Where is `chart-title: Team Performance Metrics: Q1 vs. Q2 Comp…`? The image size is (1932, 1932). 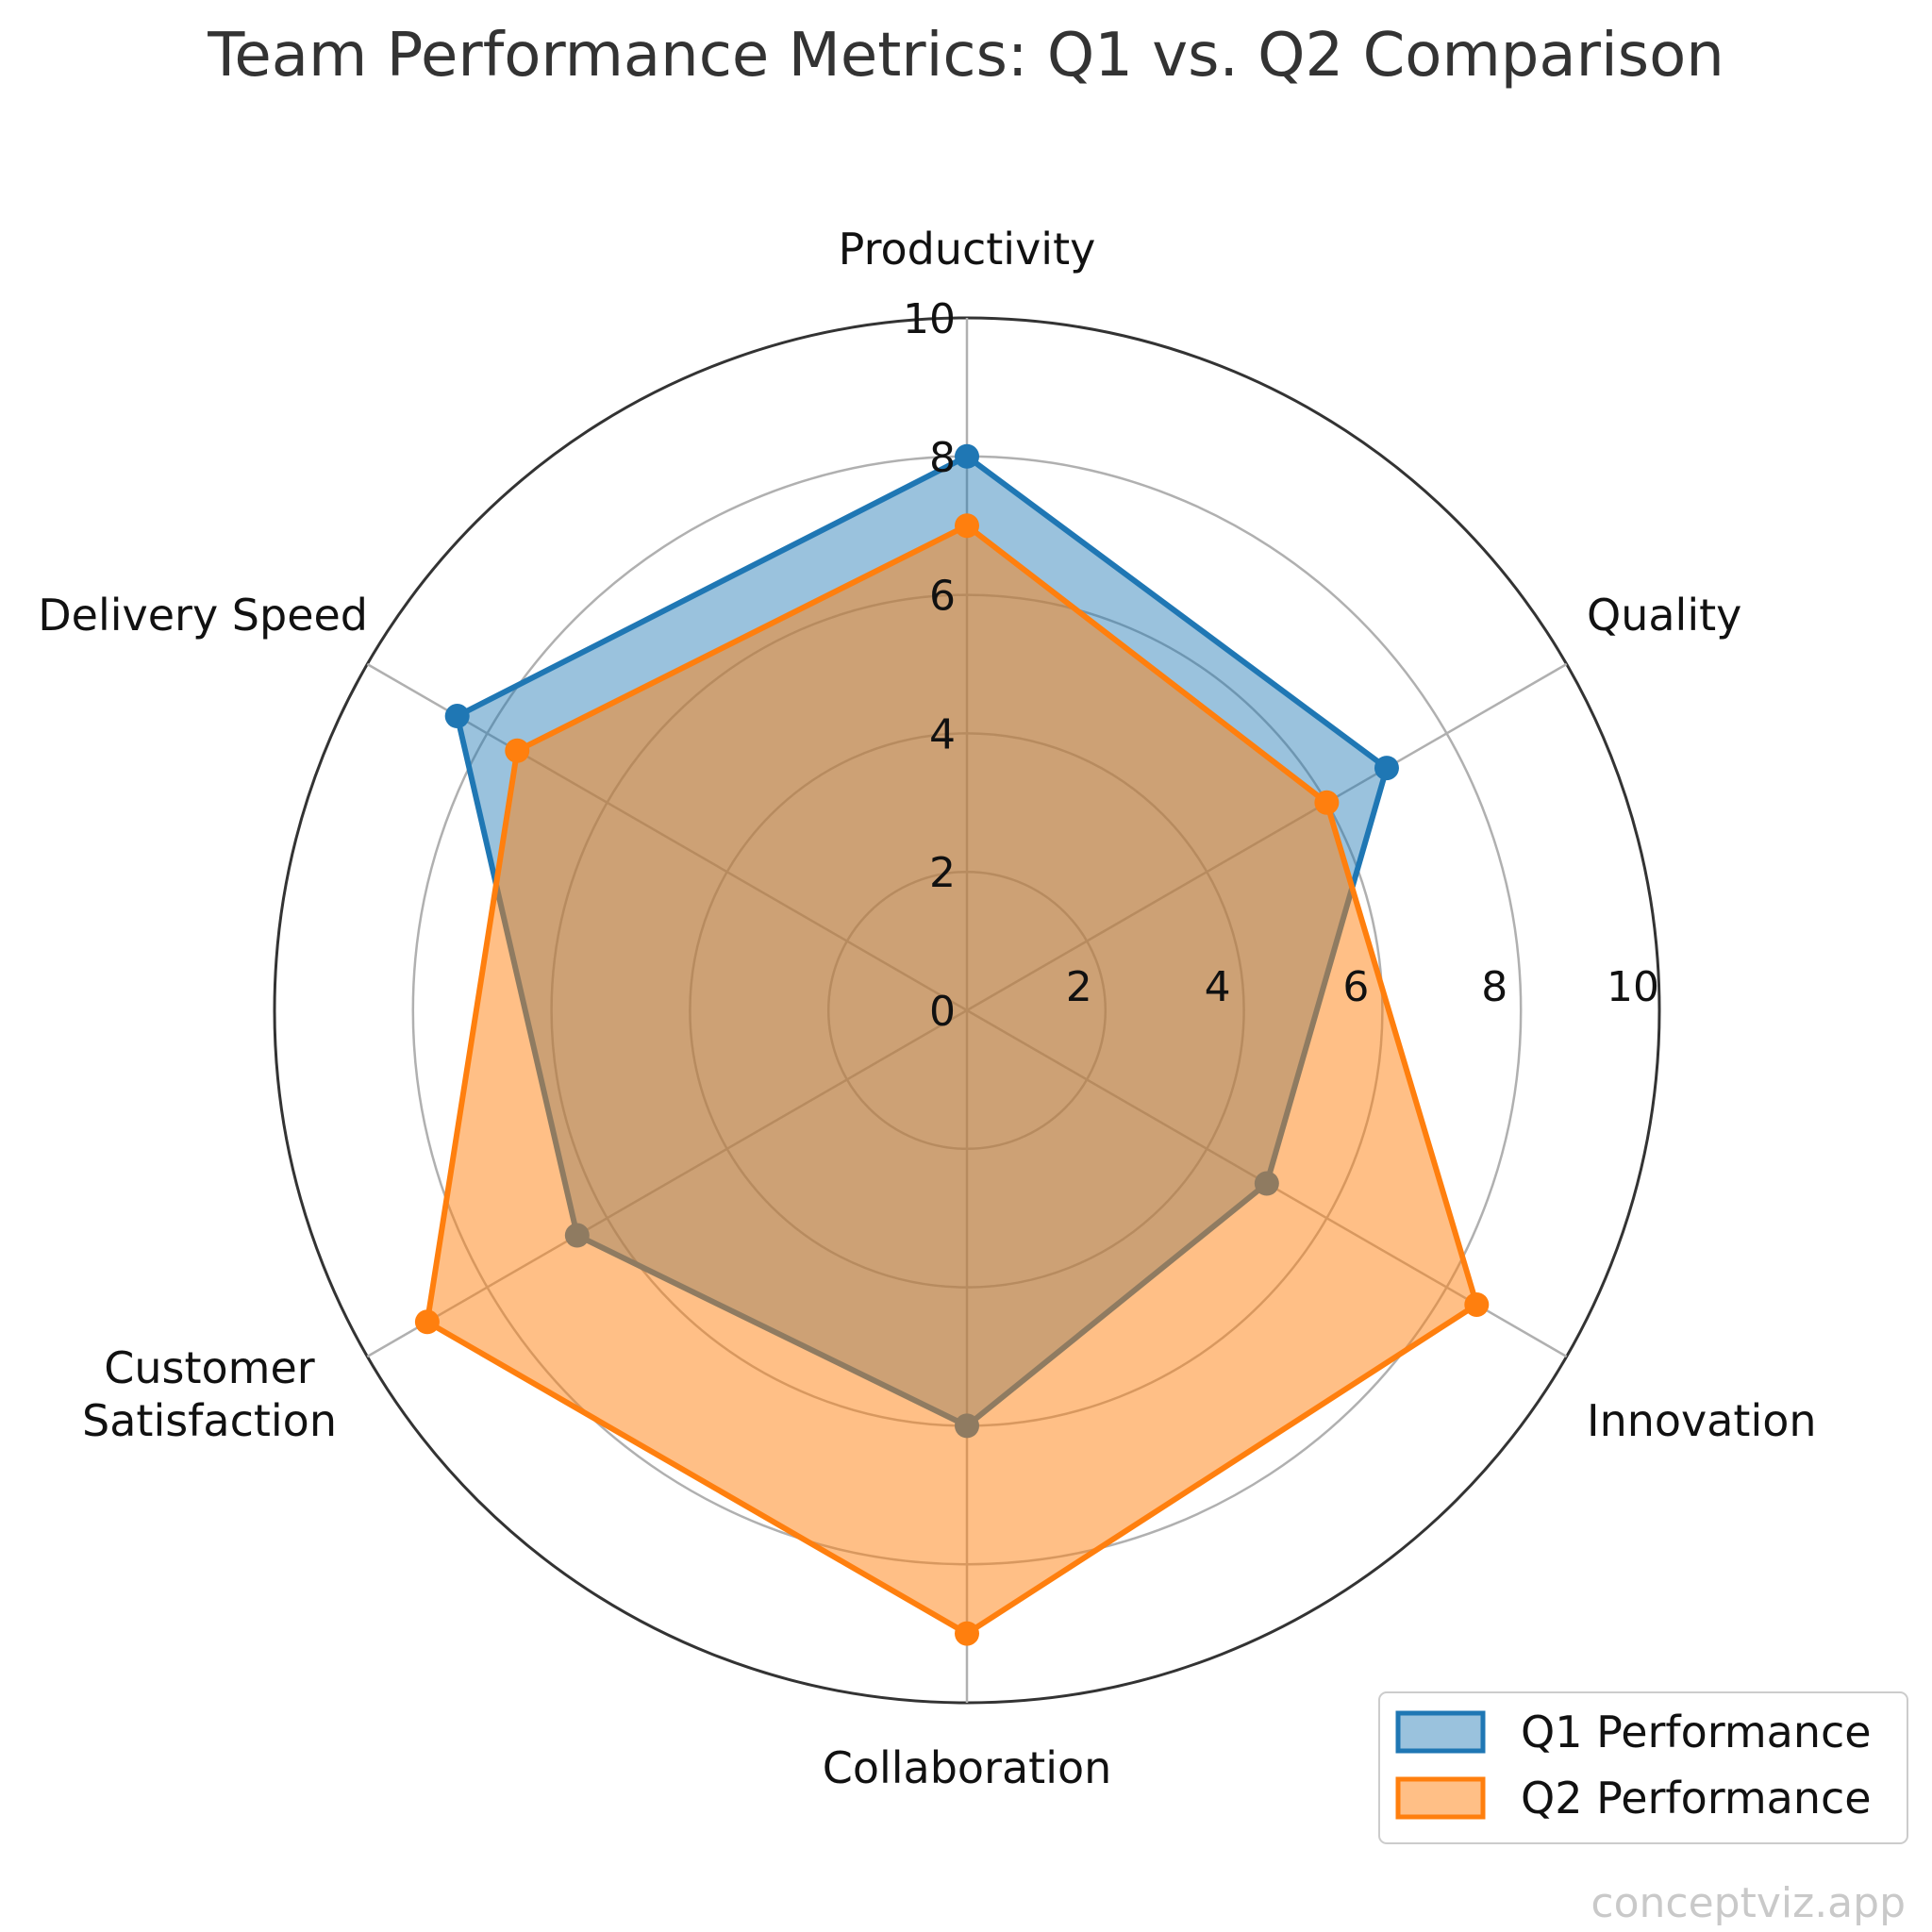
chart-title: Team Performance Metrics: Q1 vs. Q2 Comp… is located at coordinates (965, 56).